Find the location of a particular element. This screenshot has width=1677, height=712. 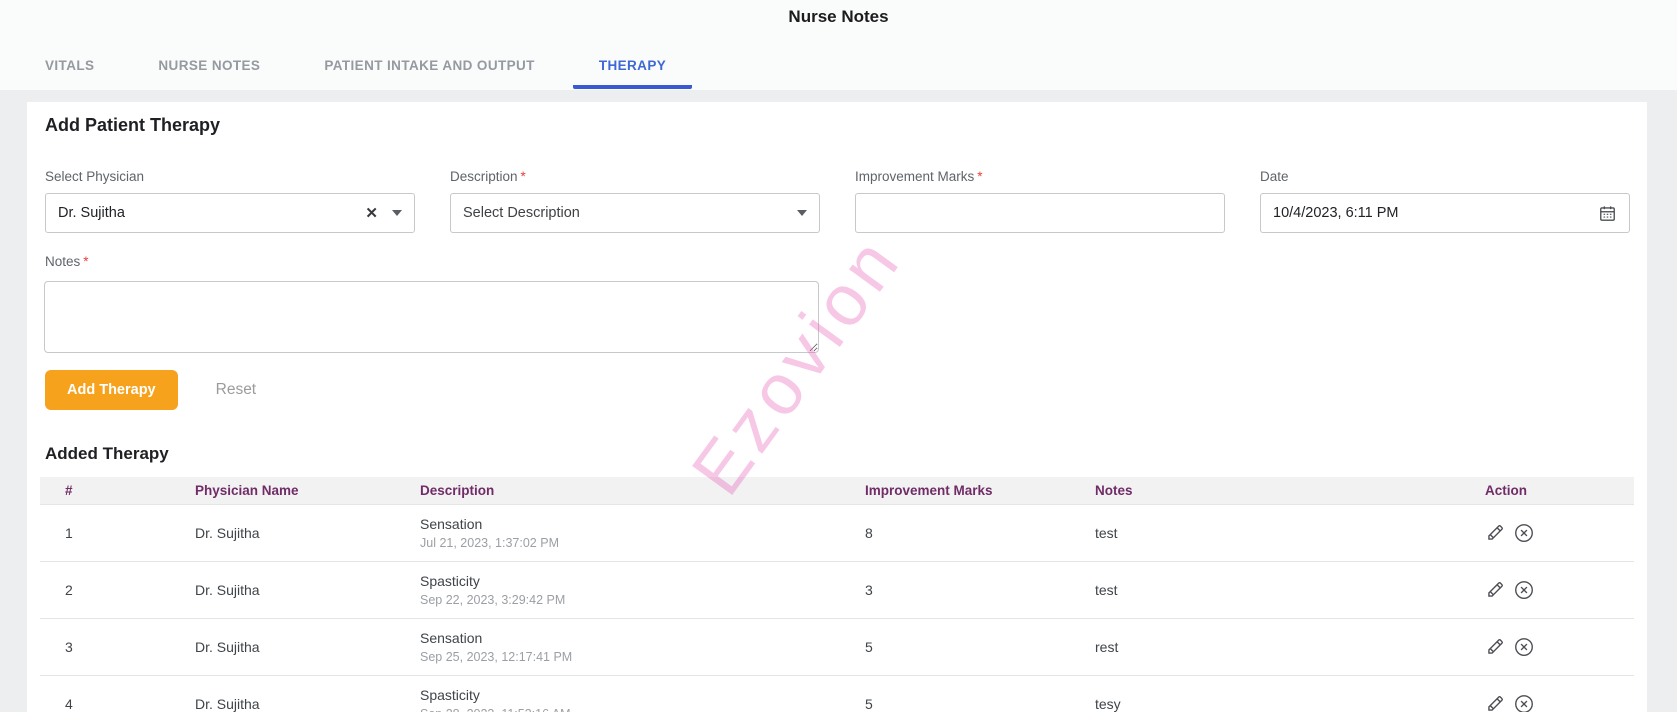

calendar-icon is located at coordinates (1607, 213).